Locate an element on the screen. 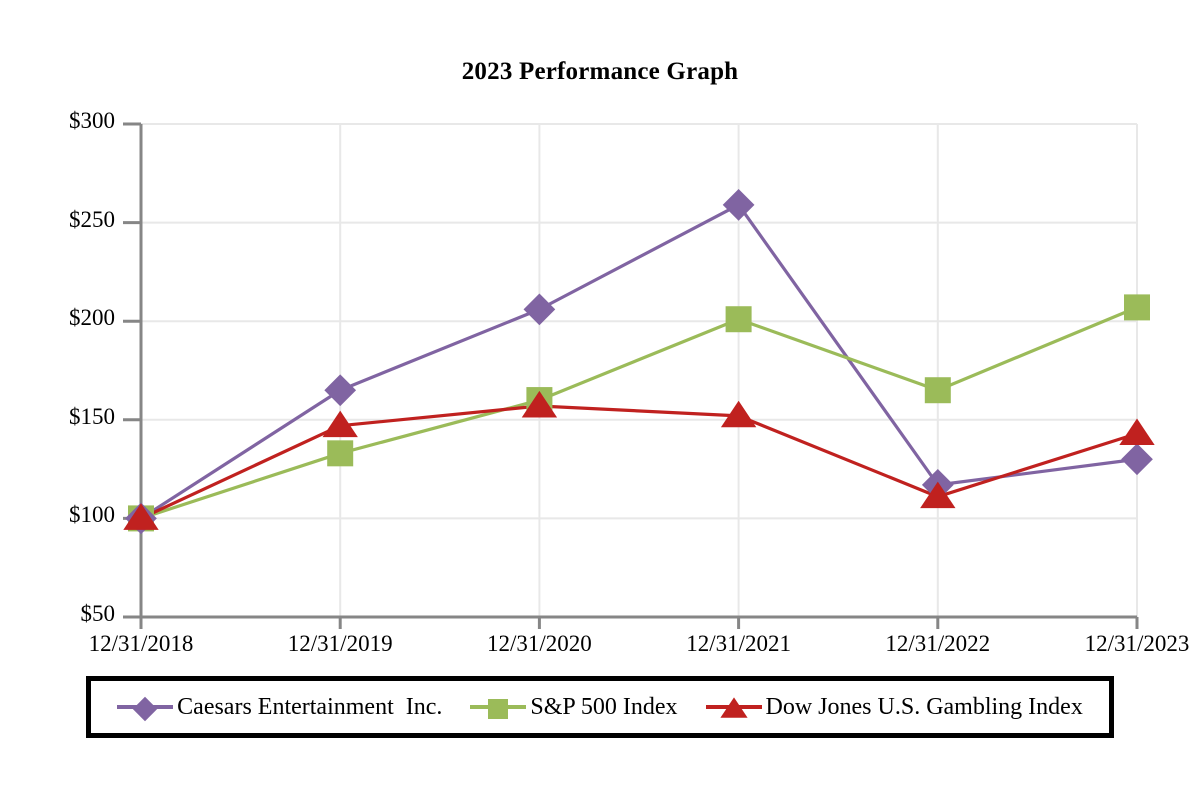 The width and height of the screenshot is (1200, 800). x-axis-tick-label: 12/31/2023 is located at coordinates (1137, 643).